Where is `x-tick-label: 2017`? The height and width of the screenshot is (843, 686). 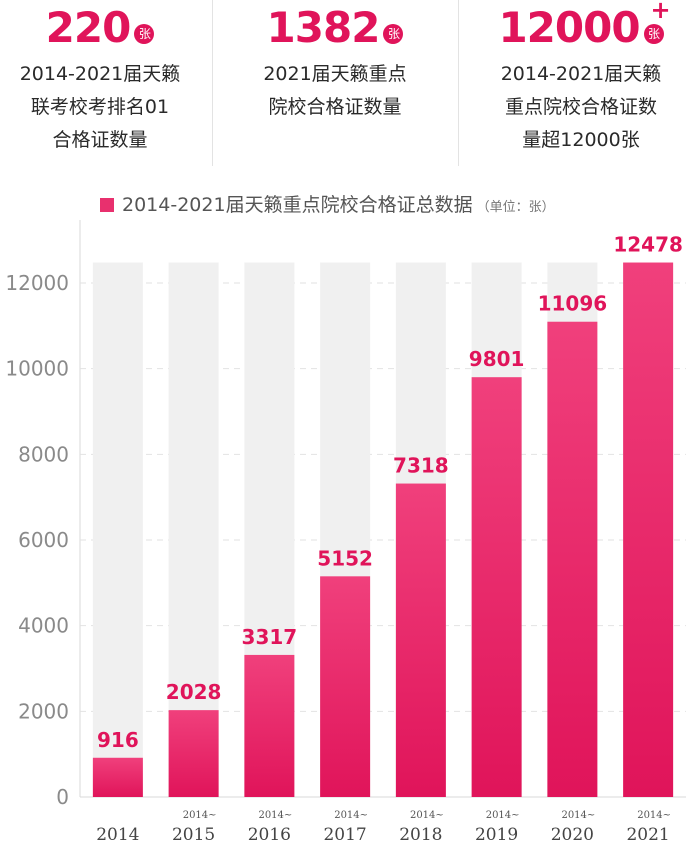
x-tick-label: 2017 is located at coordinates (344, 834).